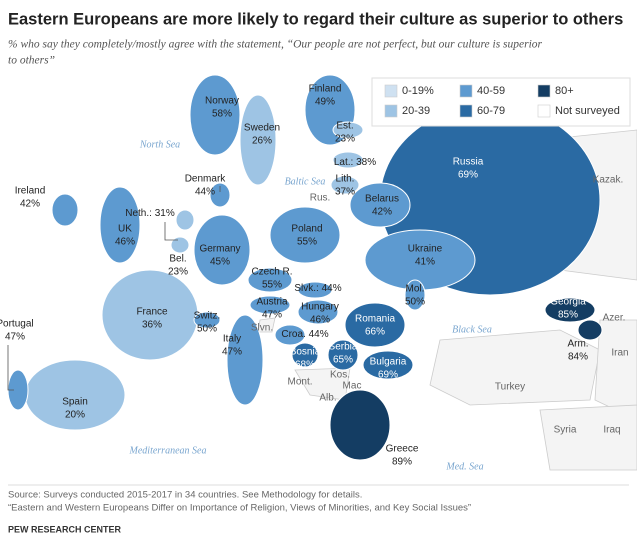 Image resolution: width=637 pixels, height=550 pixels. Describe the element at coordinates (65, 529) in the screenshot. I see `footer: PEW RESEARCH CENTER` at that location.